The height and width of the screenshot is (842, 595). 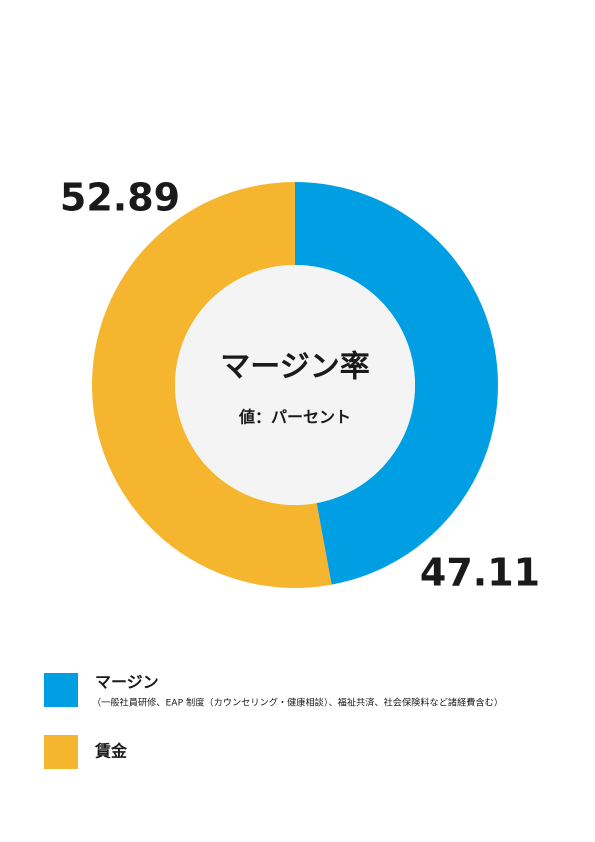 What do you see at coordinates (480, 573) in the screenshot?
I see `data-label: 47.11` at bounding box center [480, 573].